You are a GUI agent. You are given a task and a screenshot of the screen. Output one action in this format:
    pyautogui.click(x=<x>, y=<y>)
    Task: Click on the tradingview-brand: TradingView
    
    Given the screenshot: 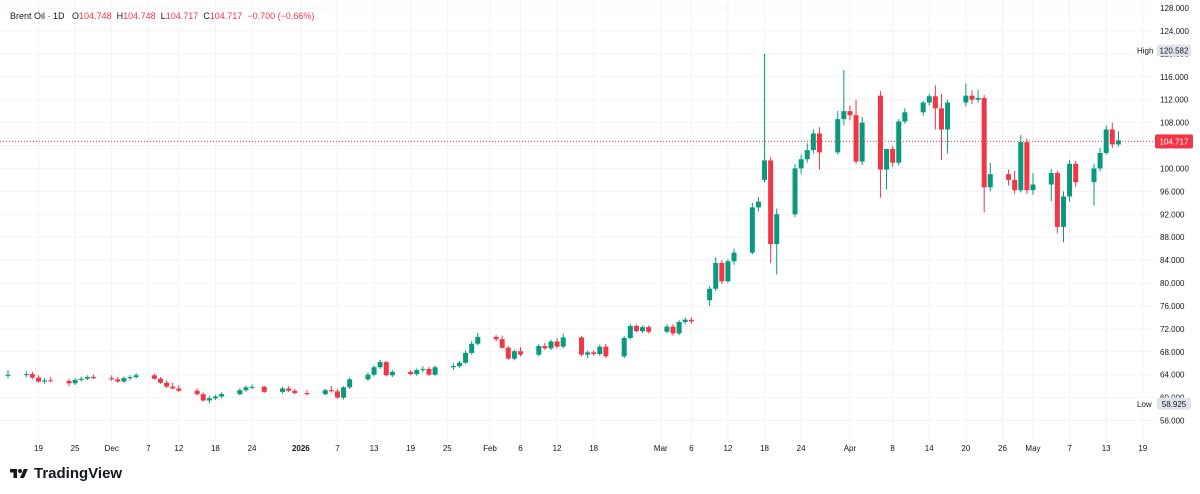 What is the action you would take?
    pyautogui.click(x=65, y=473)
    